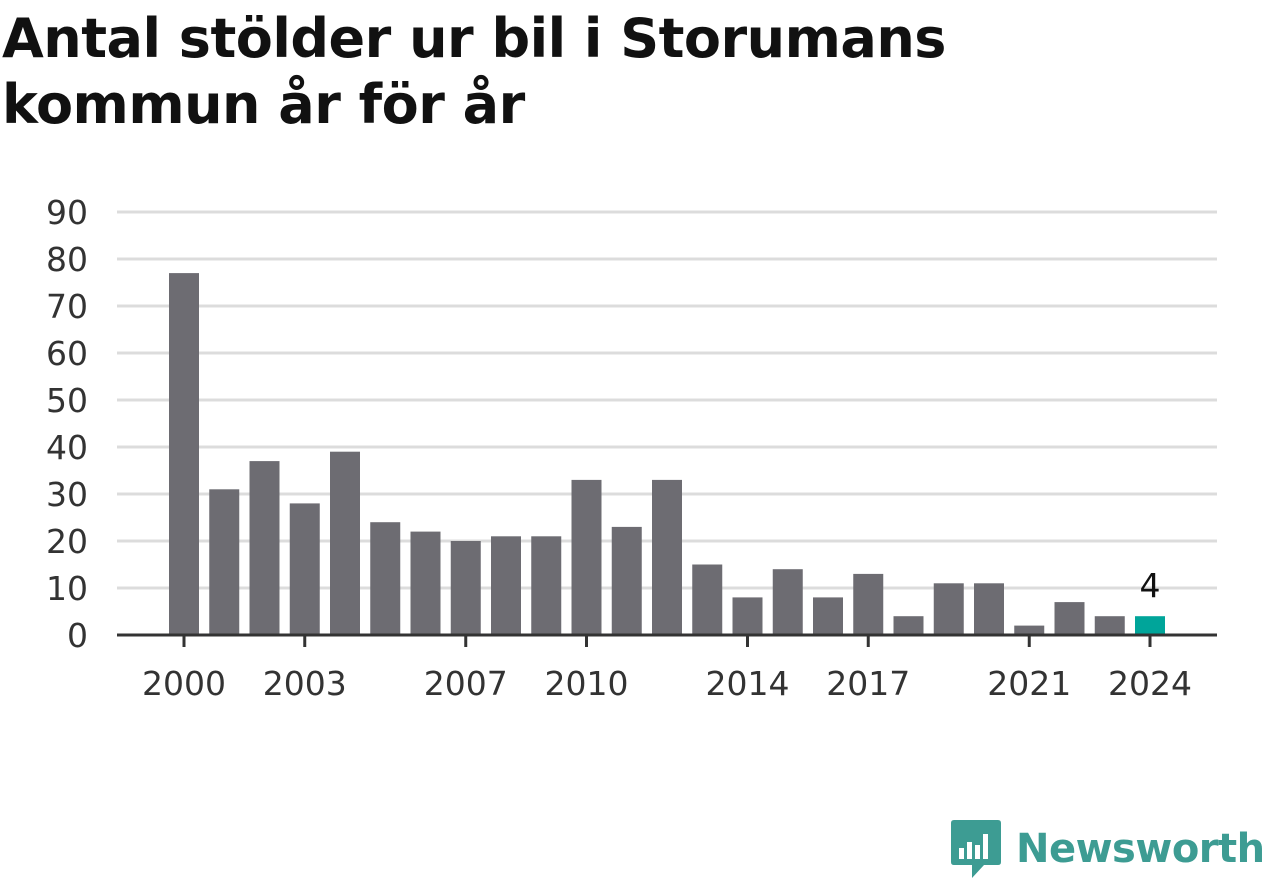  What do you see at coordinates (67, 353) in the screenshot?
I see `y-tick-label-60: 60` at bounding box center [67, 353].